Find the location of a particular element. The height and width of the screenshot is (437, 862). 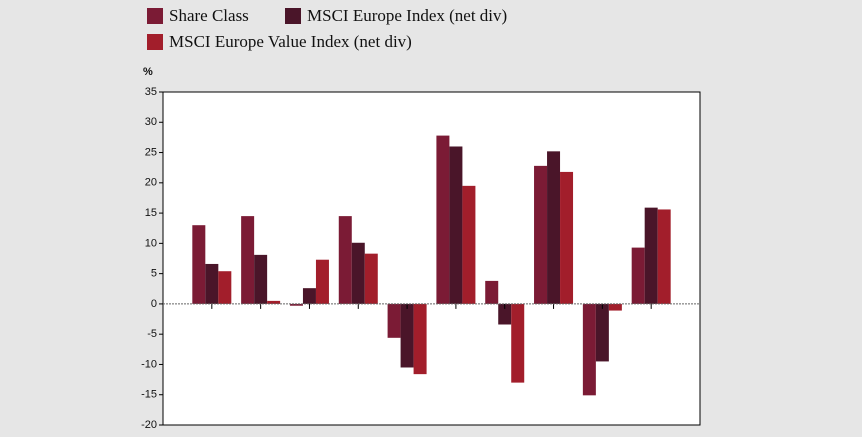

y-tick-label: -10 is located at coordinates (149, 364).